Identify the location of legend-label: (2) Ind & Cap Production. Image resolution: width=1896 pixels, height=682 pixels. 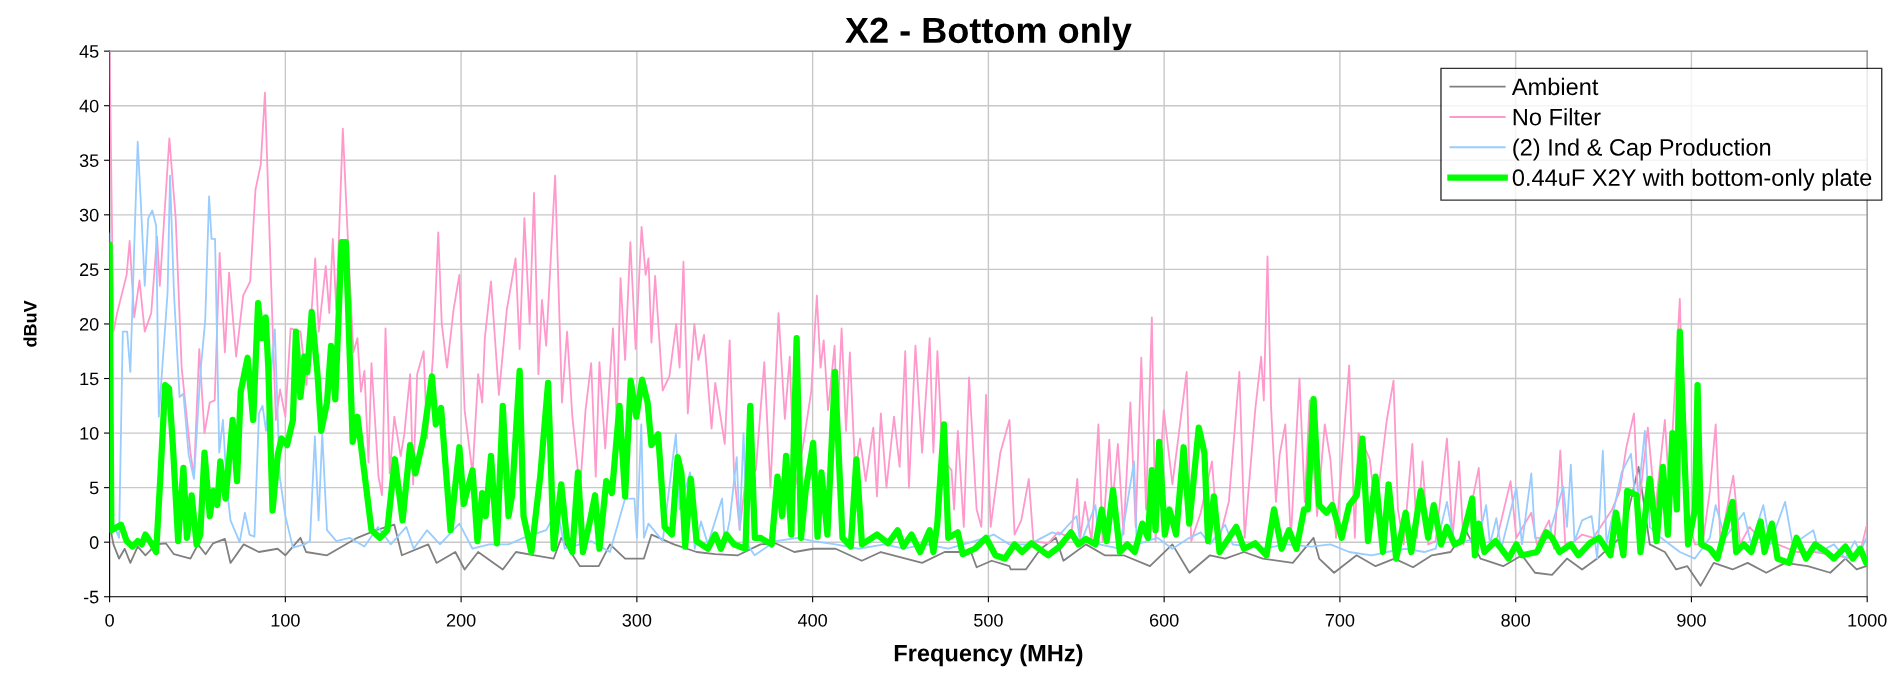
(1642, 149).